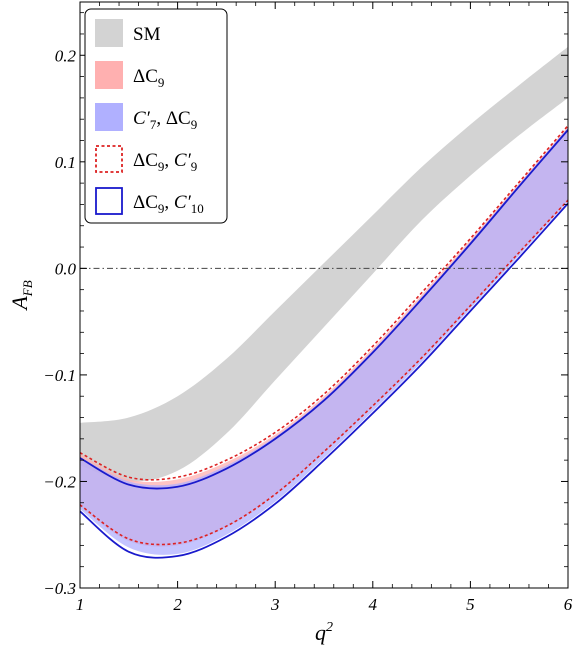  What do you see at coordinates (197, 208) in the screenshot?
I see `legend-label-suffix-sub: 10` at bounding box center [197, 208].